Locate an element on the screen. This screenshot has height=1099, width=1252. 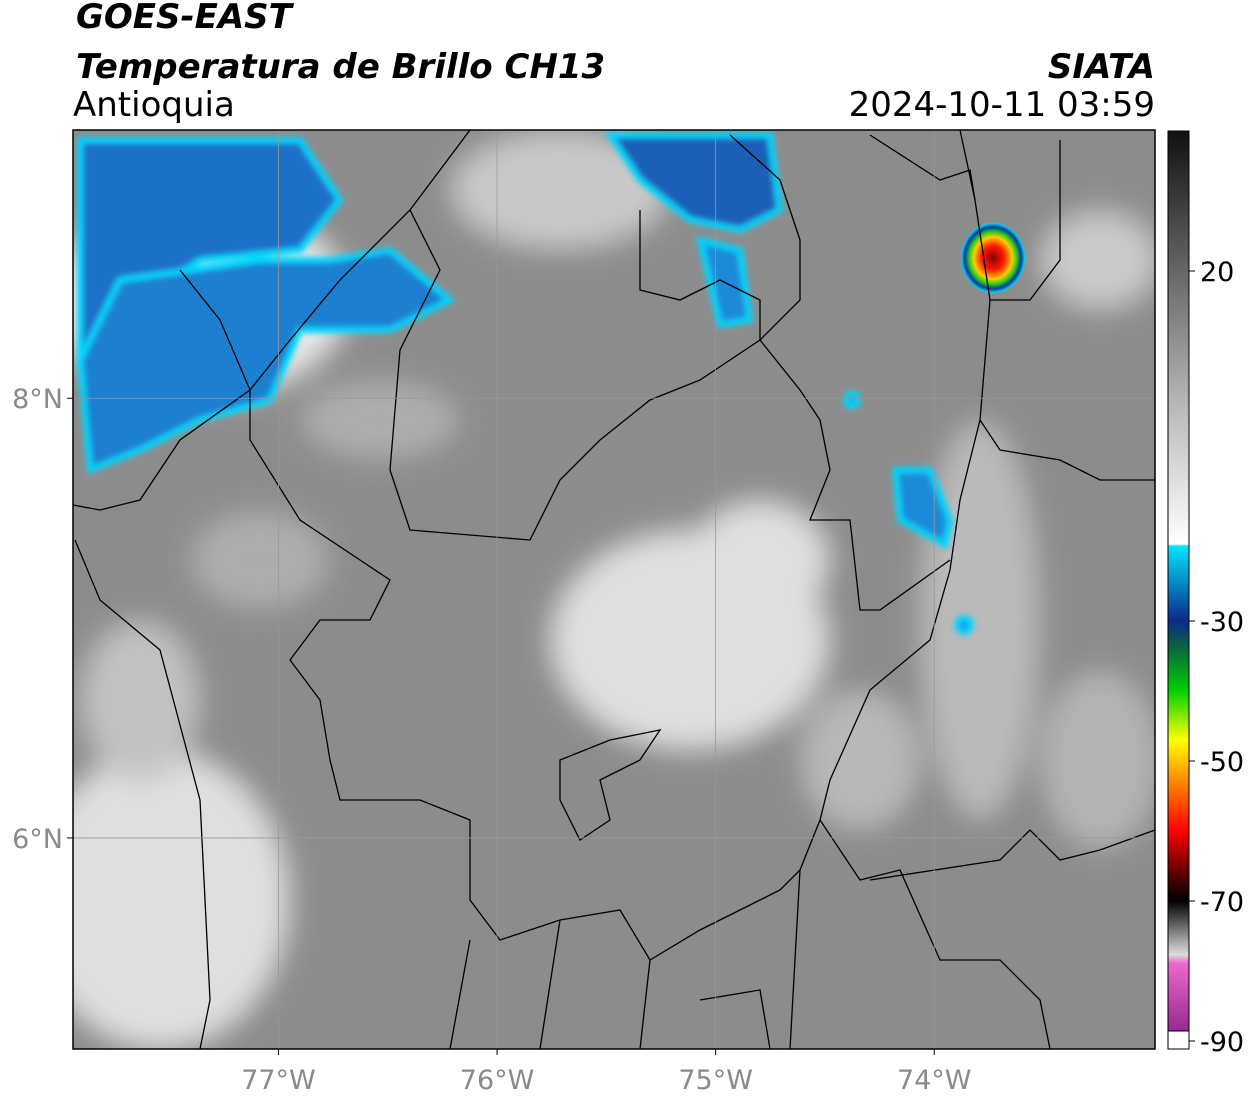
colorbar-tick-label: -70 is located at coordinates (1222, 902).